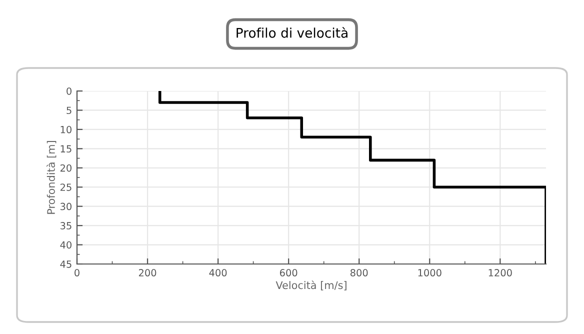 The height and width of the screenshot is (334, 584). Describe the element at coordinates (66, 206) in the screenshot. I see `y-tick-label: 30` at that location.